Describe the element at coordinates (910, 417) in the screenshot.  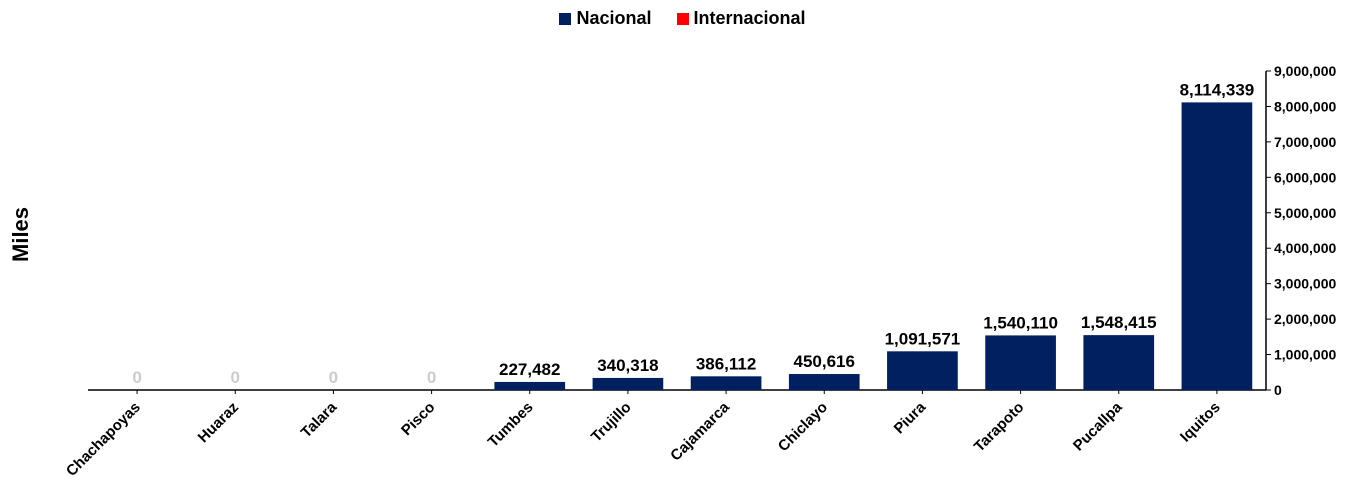
I see `x-tick-label: Piura` at that location.